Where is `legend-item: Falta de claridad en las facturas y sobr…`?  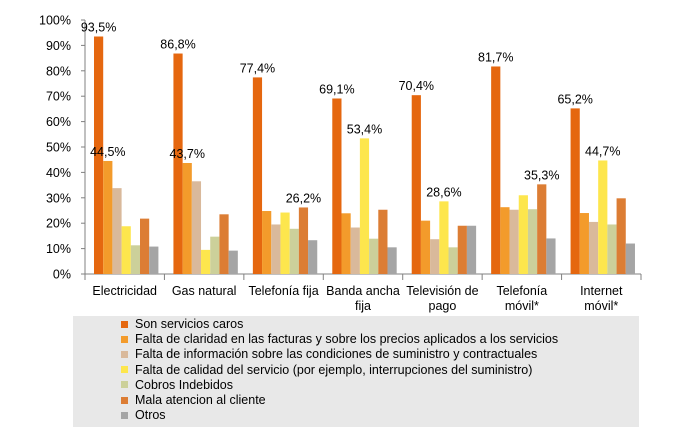
legend-item: Falta de claridad en las facturas y sobr… is located at coordinates (339, 339).